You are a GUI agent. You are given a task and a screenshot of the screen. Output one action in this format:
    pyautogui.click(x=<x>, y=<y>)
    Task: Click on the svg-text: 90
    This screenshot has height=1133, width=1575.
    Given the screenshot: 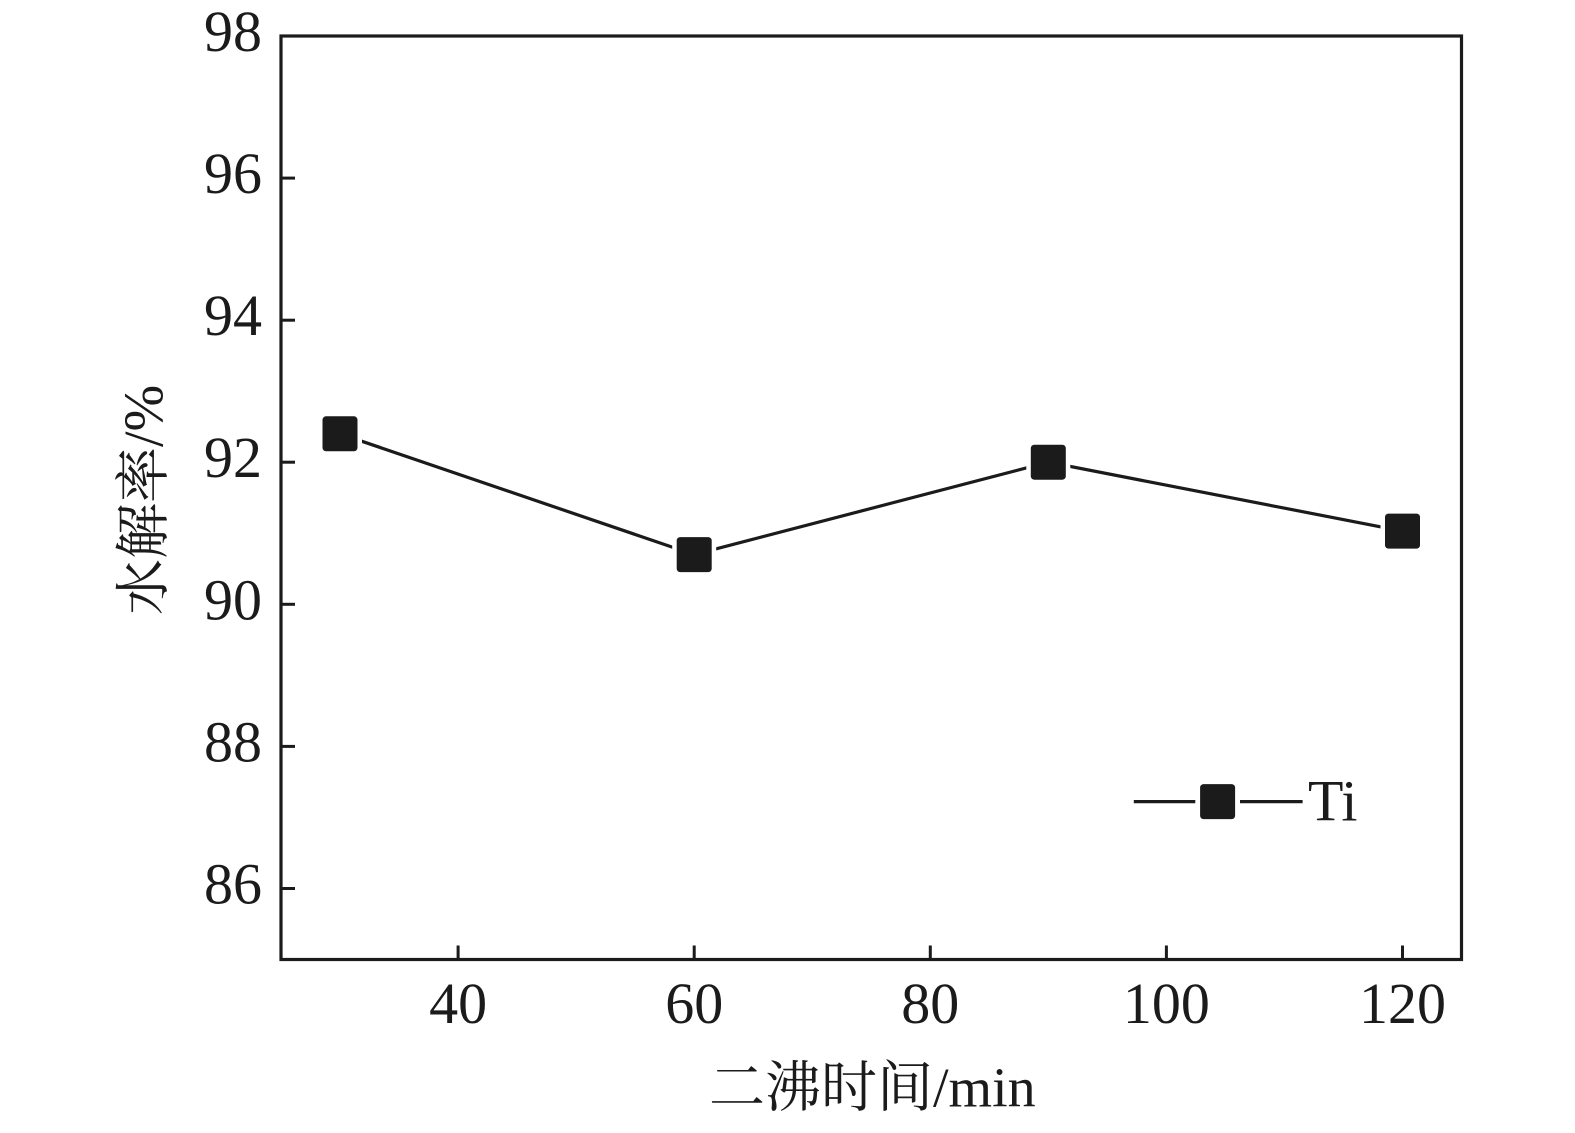 What is the action you would take?
    pyautogui.click(x=233, y=599)
    